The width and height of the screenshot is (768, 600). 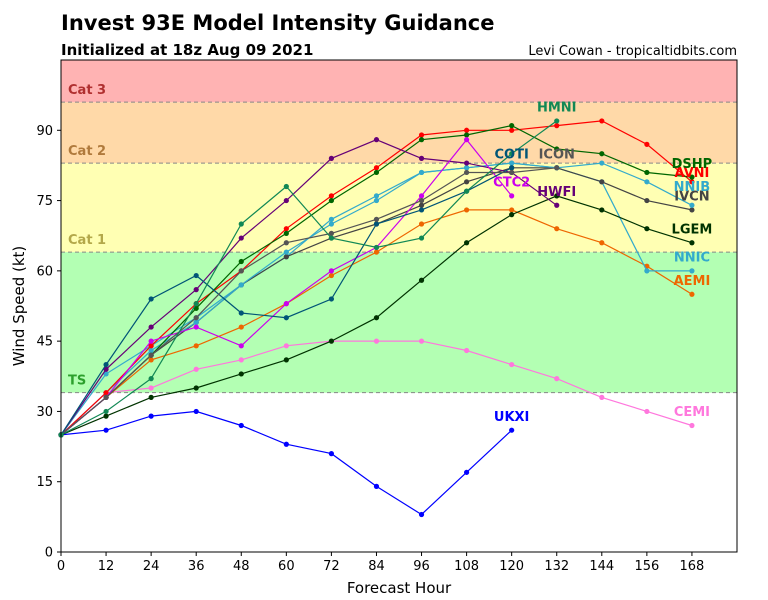 What do you see at coordinates (646, 566) in the screenshot?
I see `x-tick-label: 156` at bounding box center [646, 566].